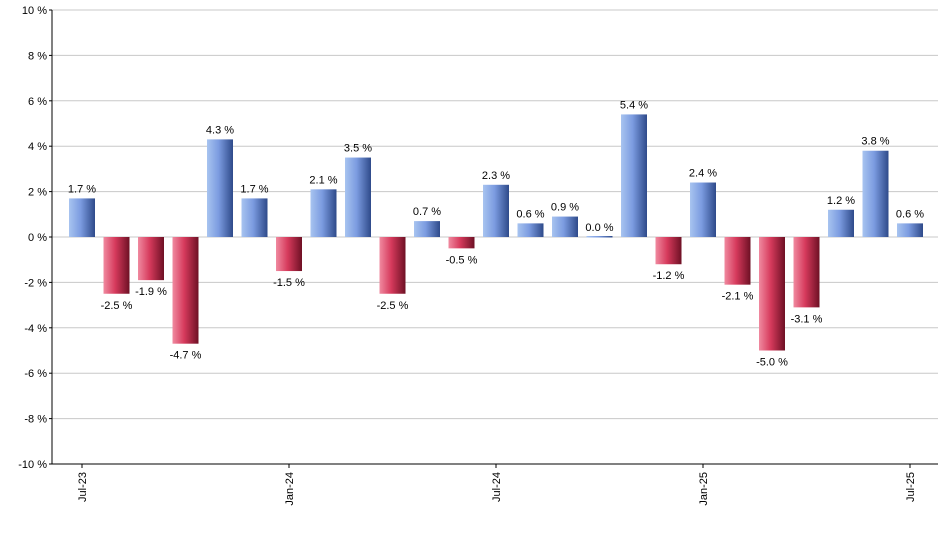 The width and height of the screenshot is (940, 550). What do you see at coordinates (323, 180) in the screenshot?
I see `data-label: 2.1 %` at bounding box center [323, 180].